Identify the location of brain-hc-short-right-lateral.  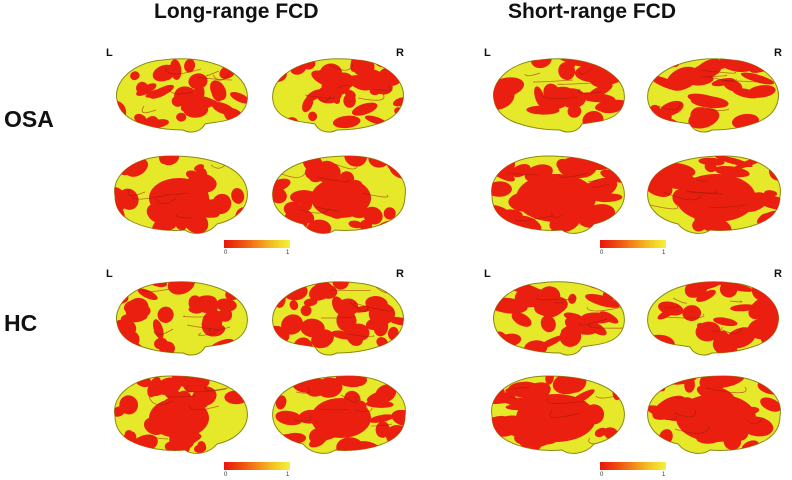
(713, 318).